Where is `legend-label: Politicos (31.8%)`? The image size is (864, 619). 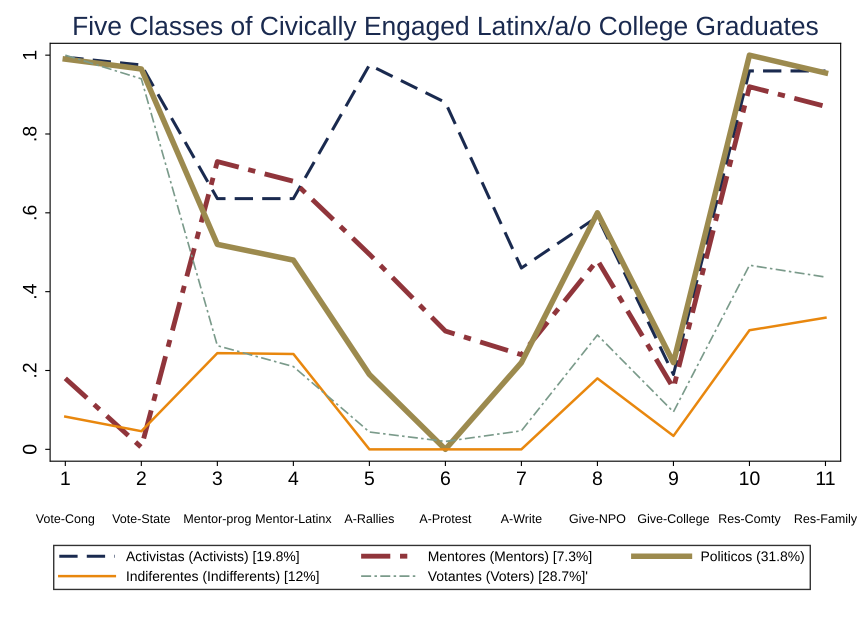 legend-label: Politicos (31.8%) is located at coordinates (753, 557).